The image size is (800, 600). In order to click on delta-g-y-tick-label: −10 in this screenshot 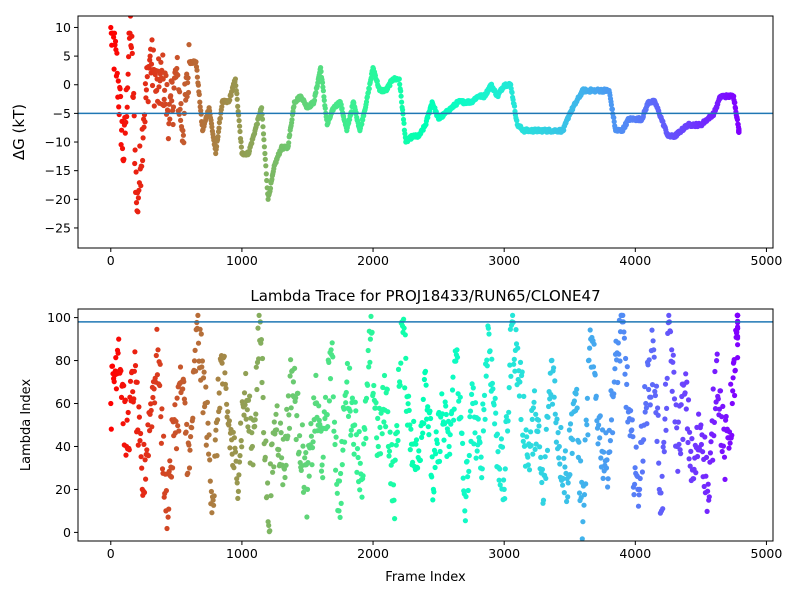, I will do `click(58, 142)`.